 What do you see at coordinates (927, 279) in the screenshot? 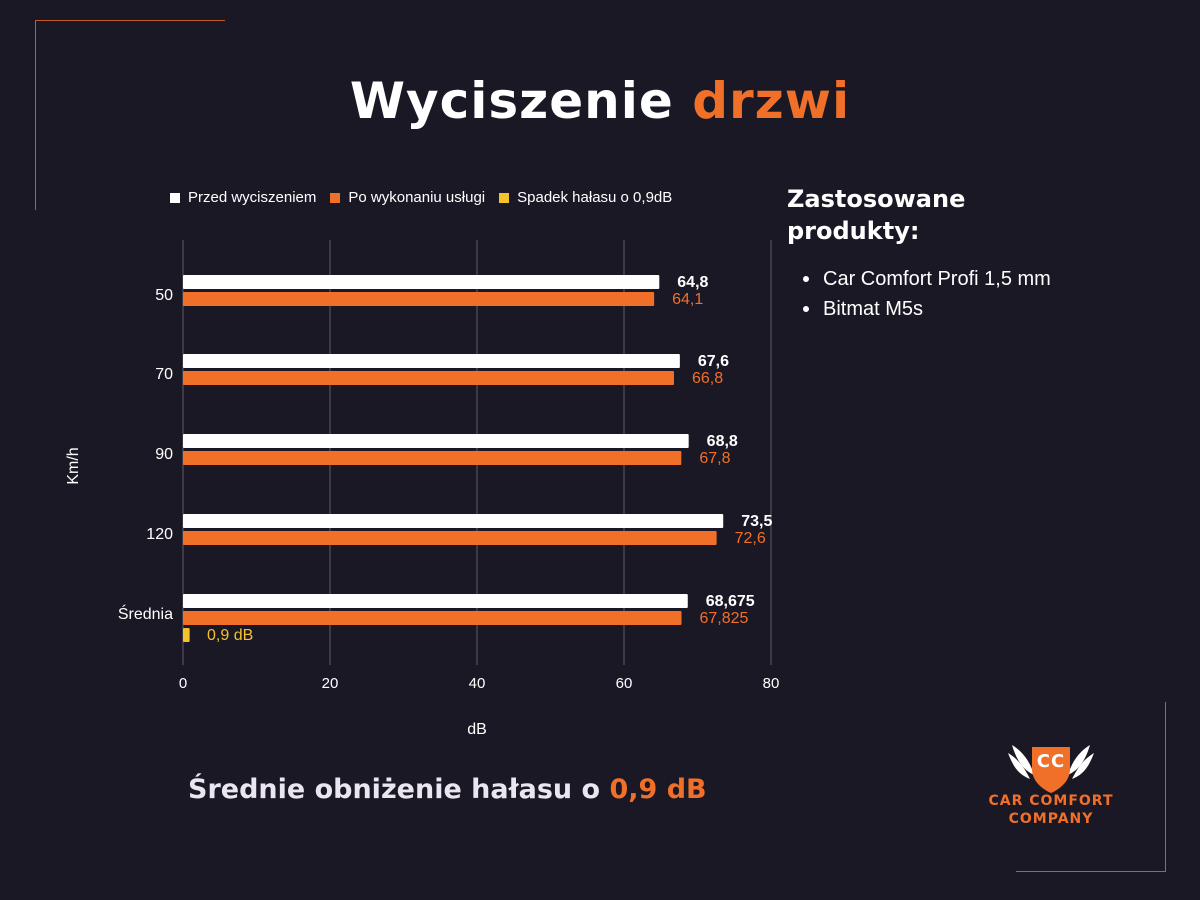
I see `product-item: Car Comfort Profi 1,5 mm` at bounding box center [927, 279].